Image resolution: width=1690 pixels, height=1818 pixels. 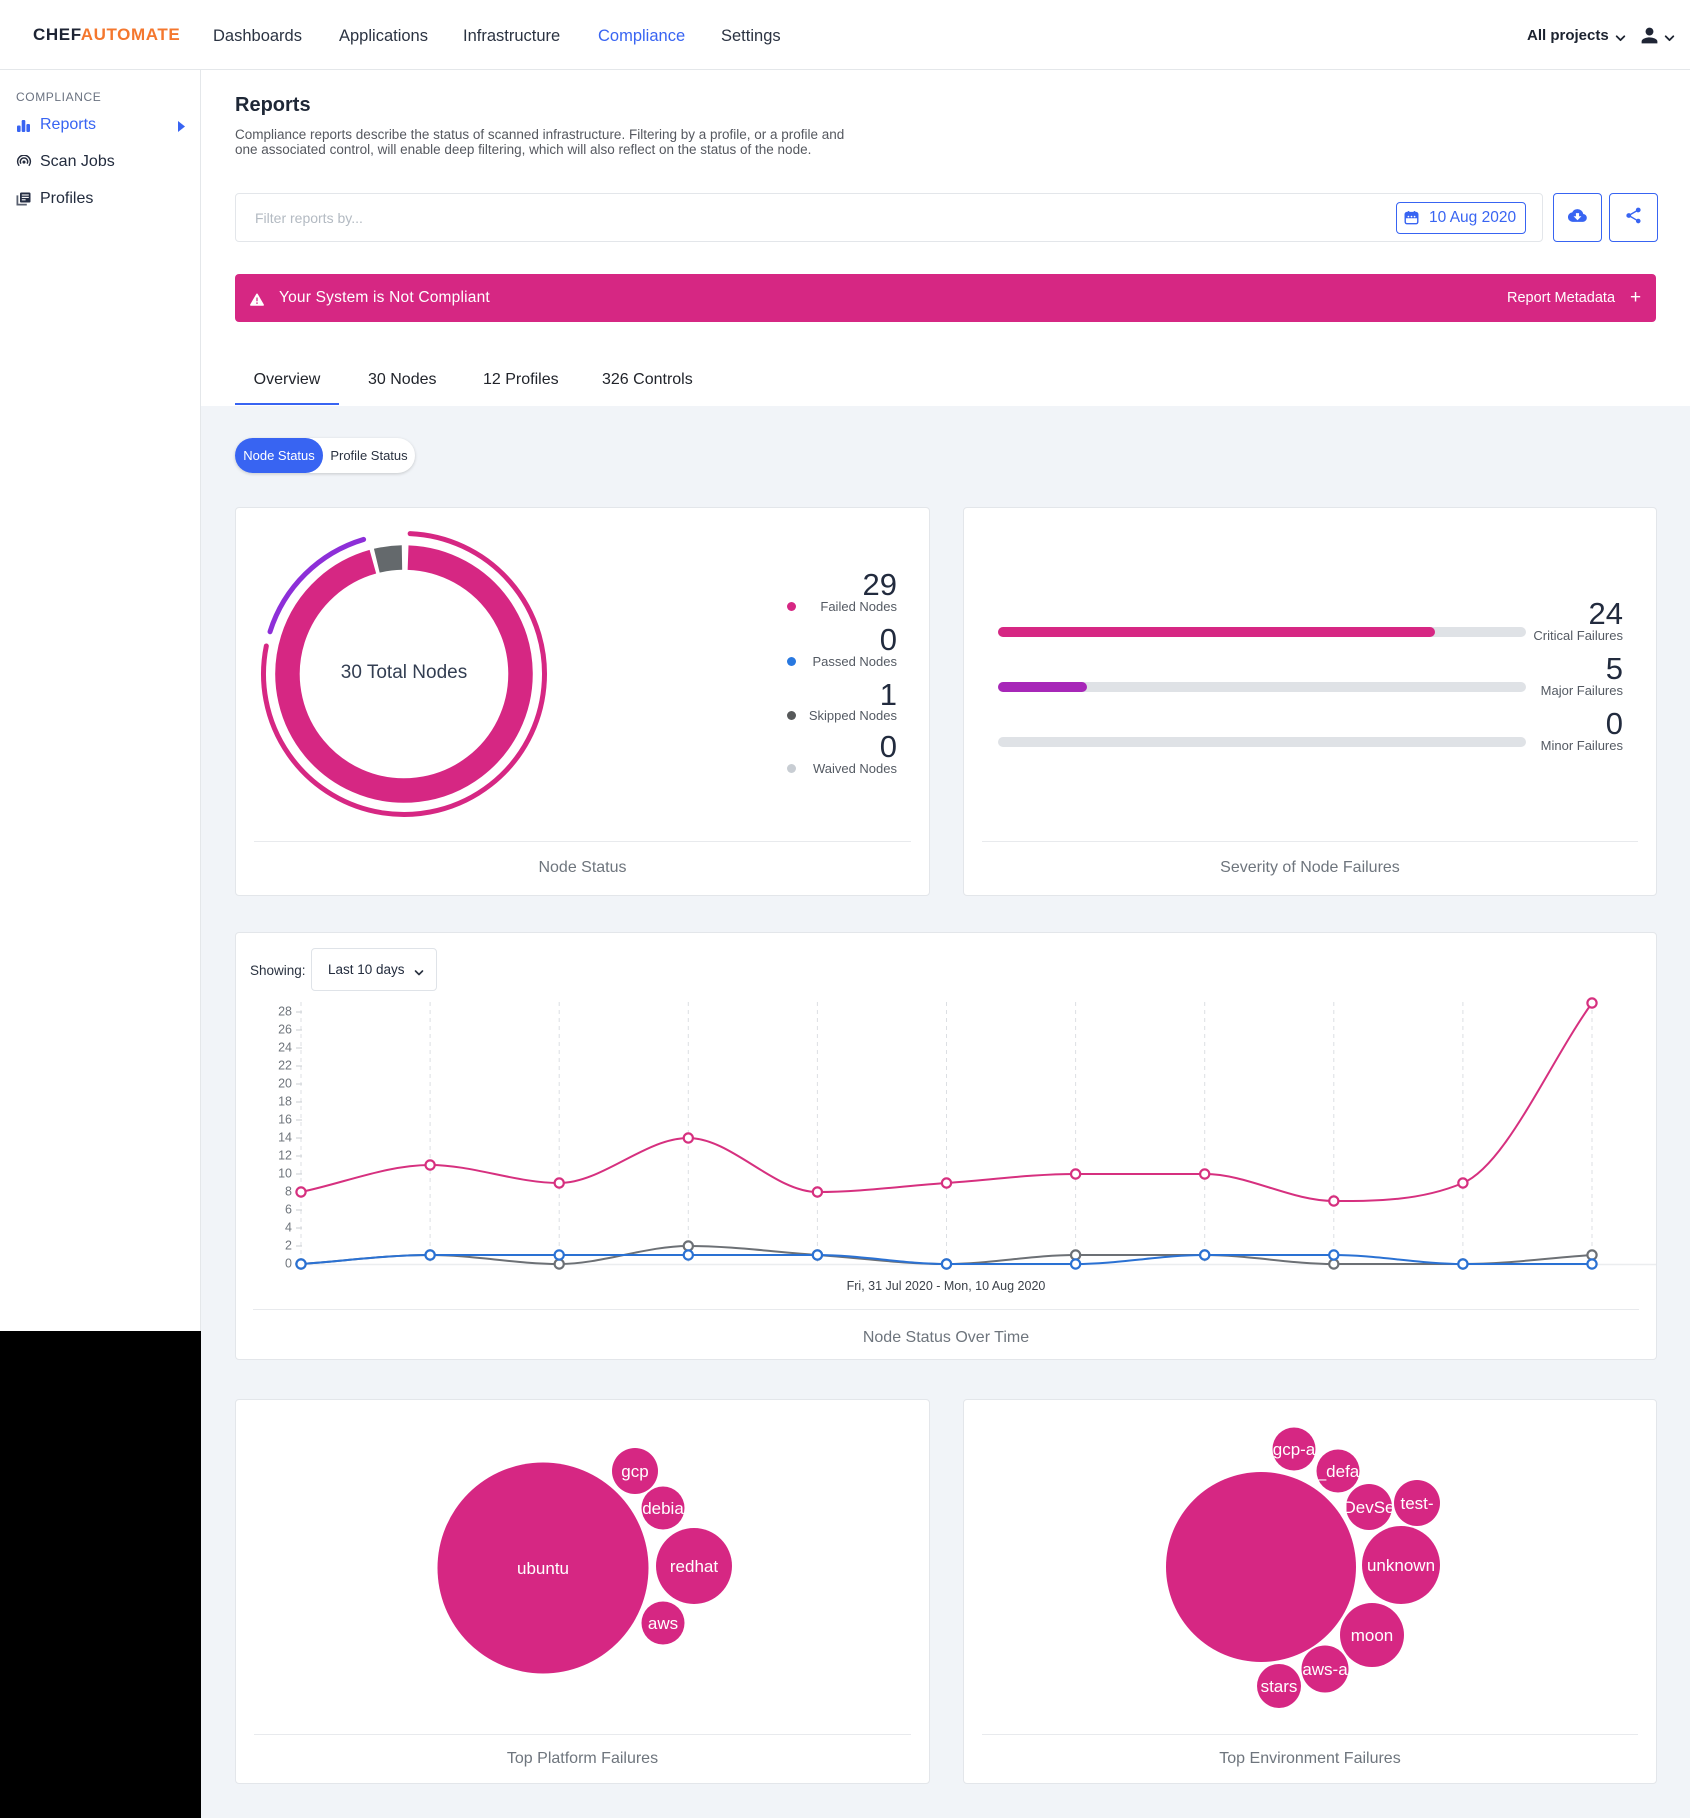 I want to click on svg-text: debia, so click(x=663, y=1508).